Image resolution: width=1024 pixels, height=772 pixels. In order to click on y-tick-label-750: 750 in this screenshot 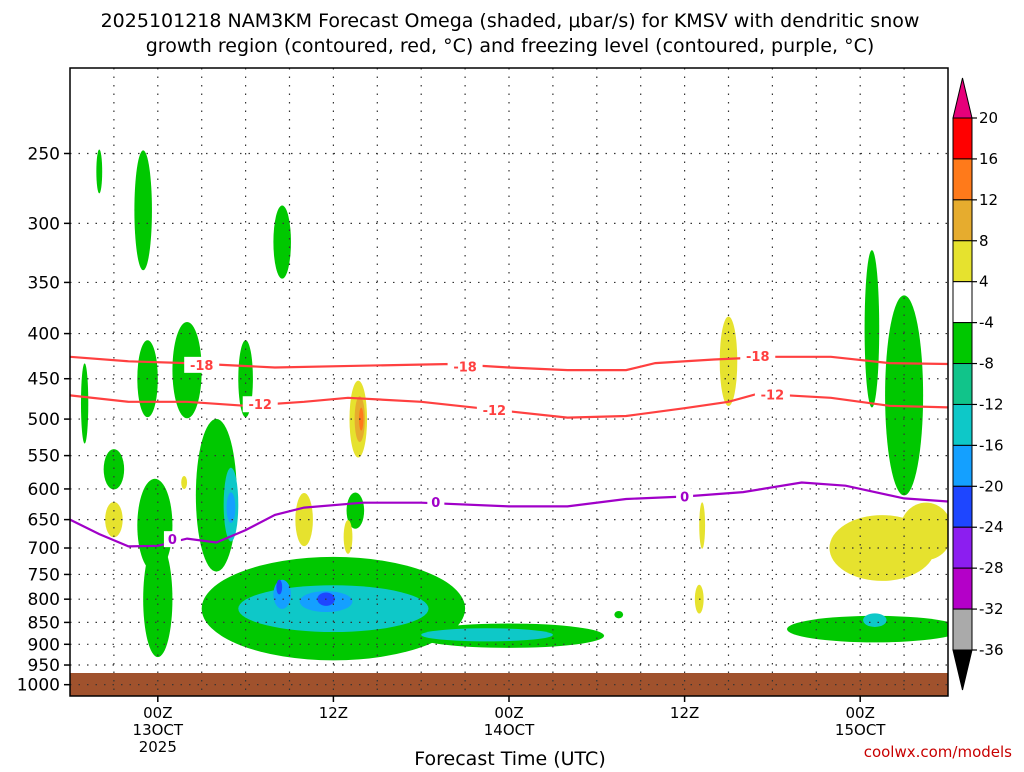, I will do `click(44, 575)`.